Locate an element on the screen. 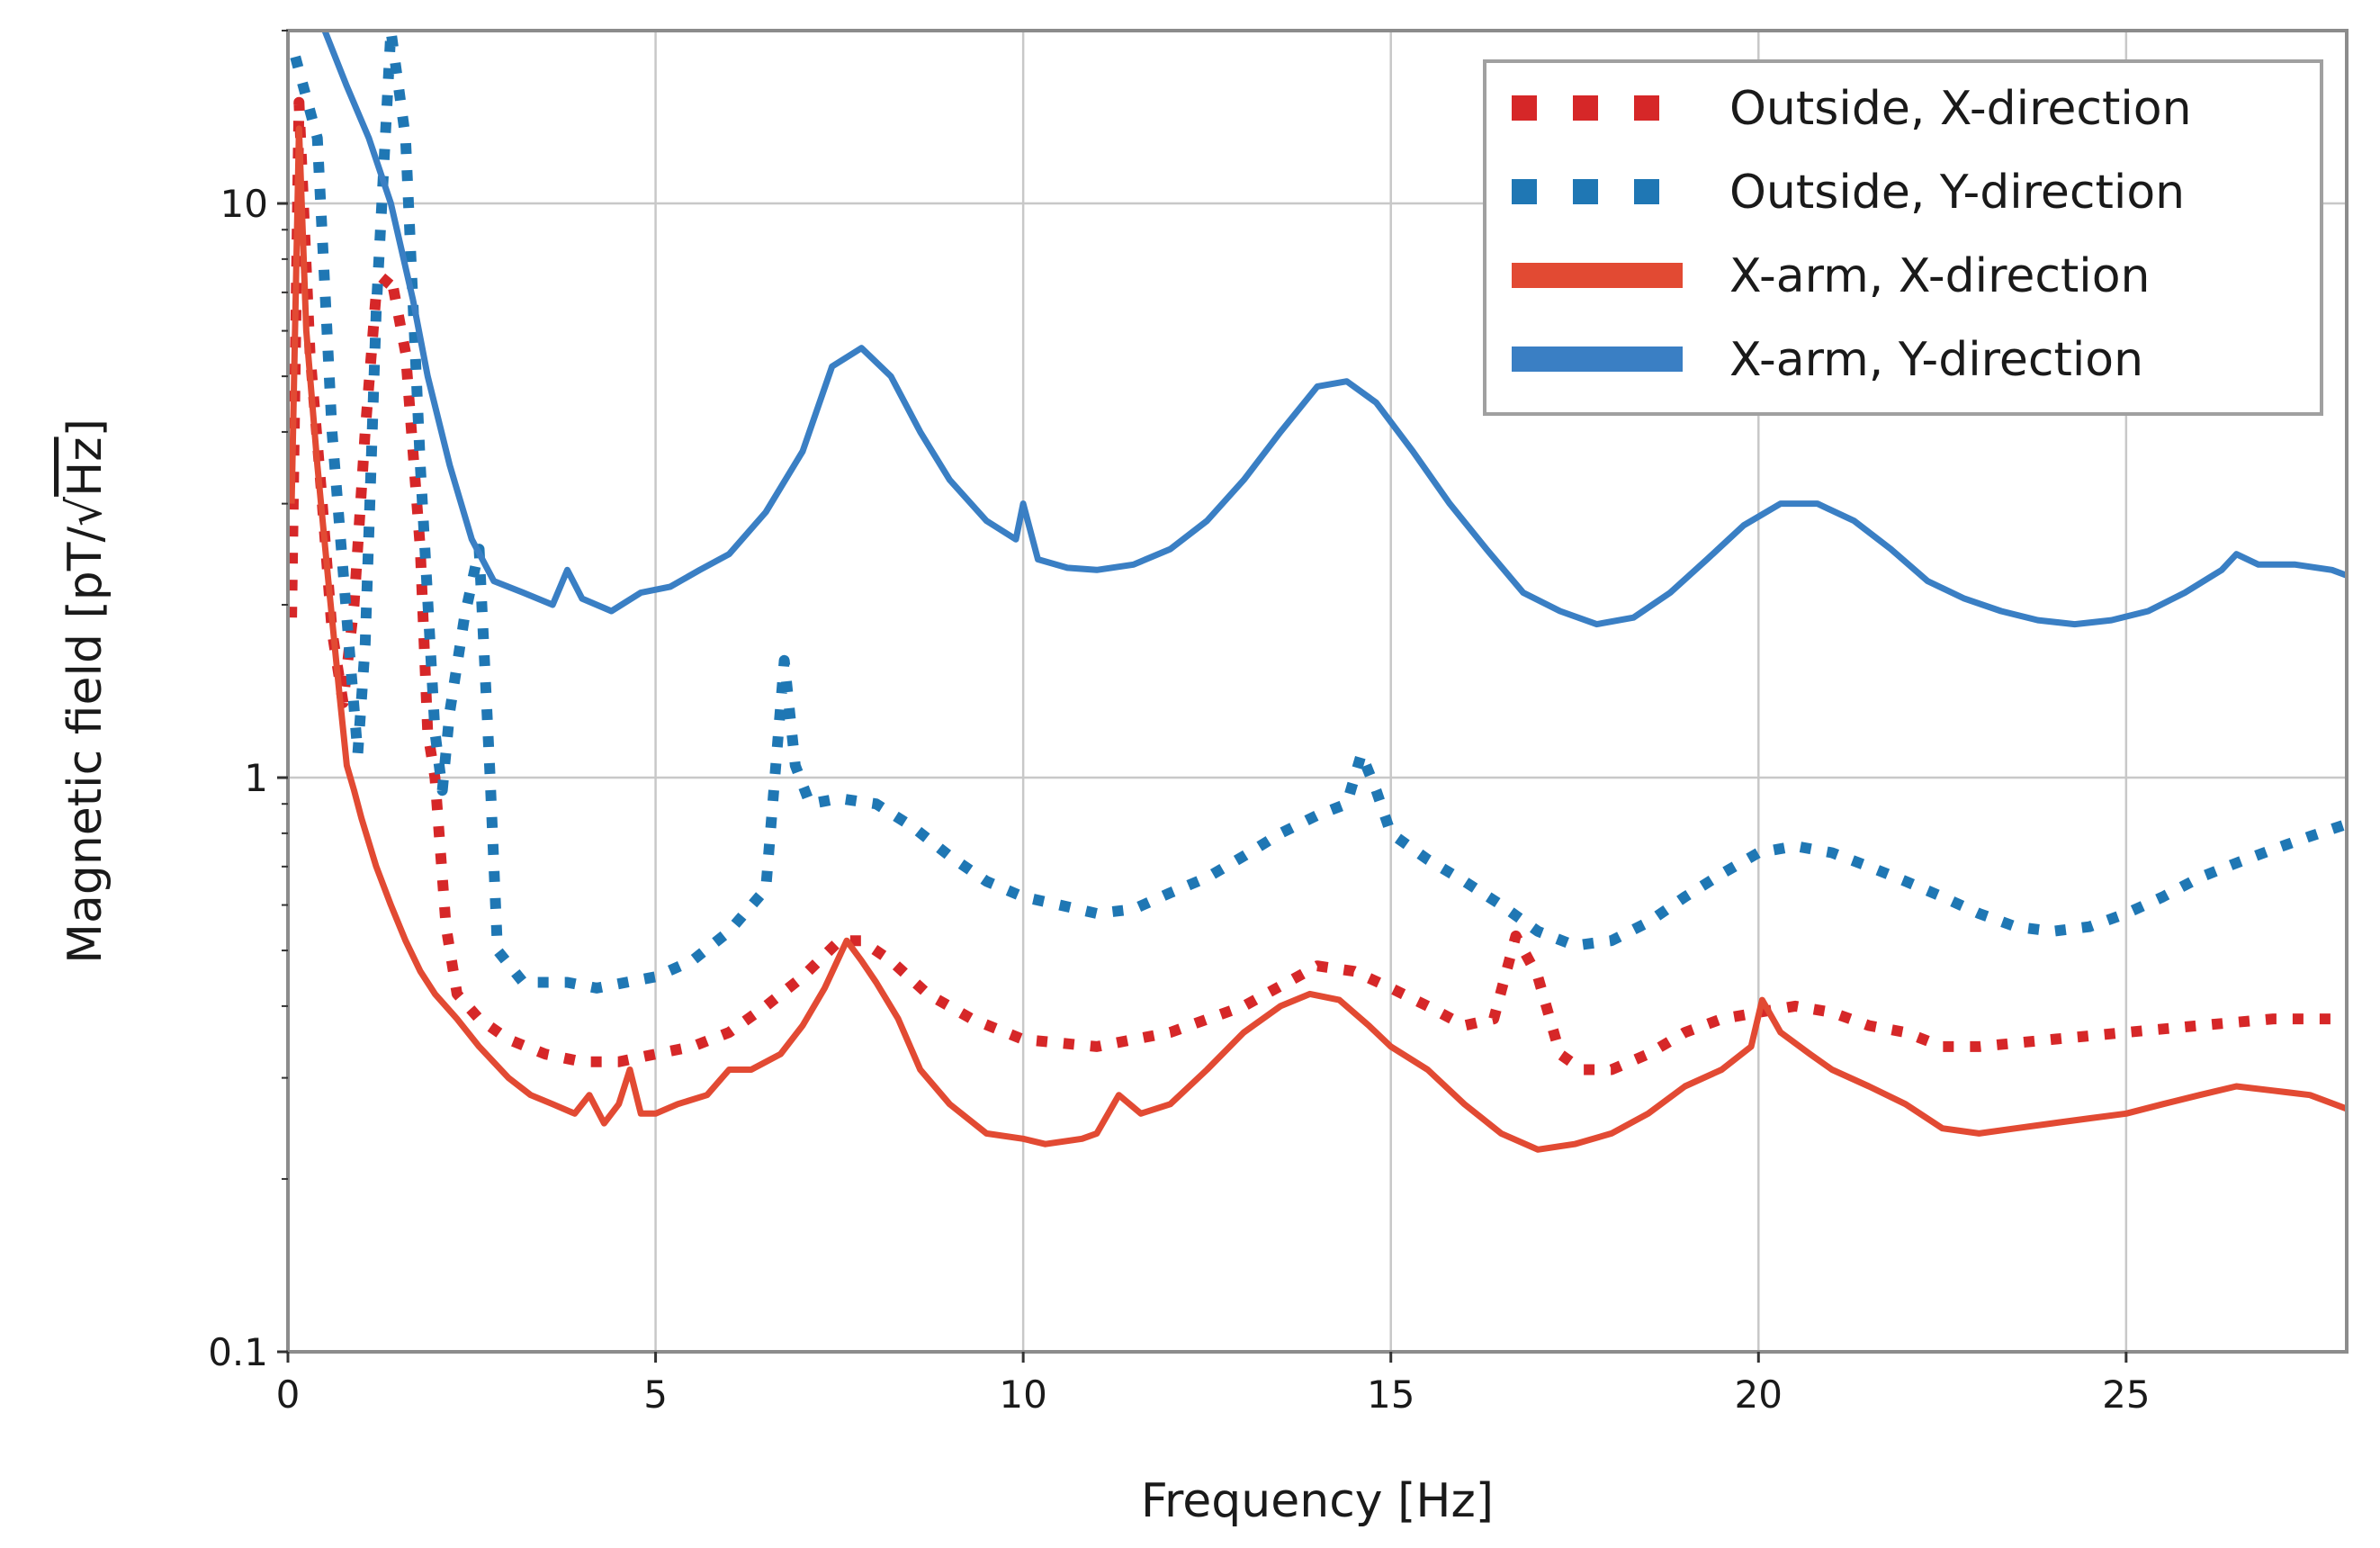 The width and height of the screenshot is (2380, 1548). x-tick-label: 25 is located at coordinates (2126, 1395).